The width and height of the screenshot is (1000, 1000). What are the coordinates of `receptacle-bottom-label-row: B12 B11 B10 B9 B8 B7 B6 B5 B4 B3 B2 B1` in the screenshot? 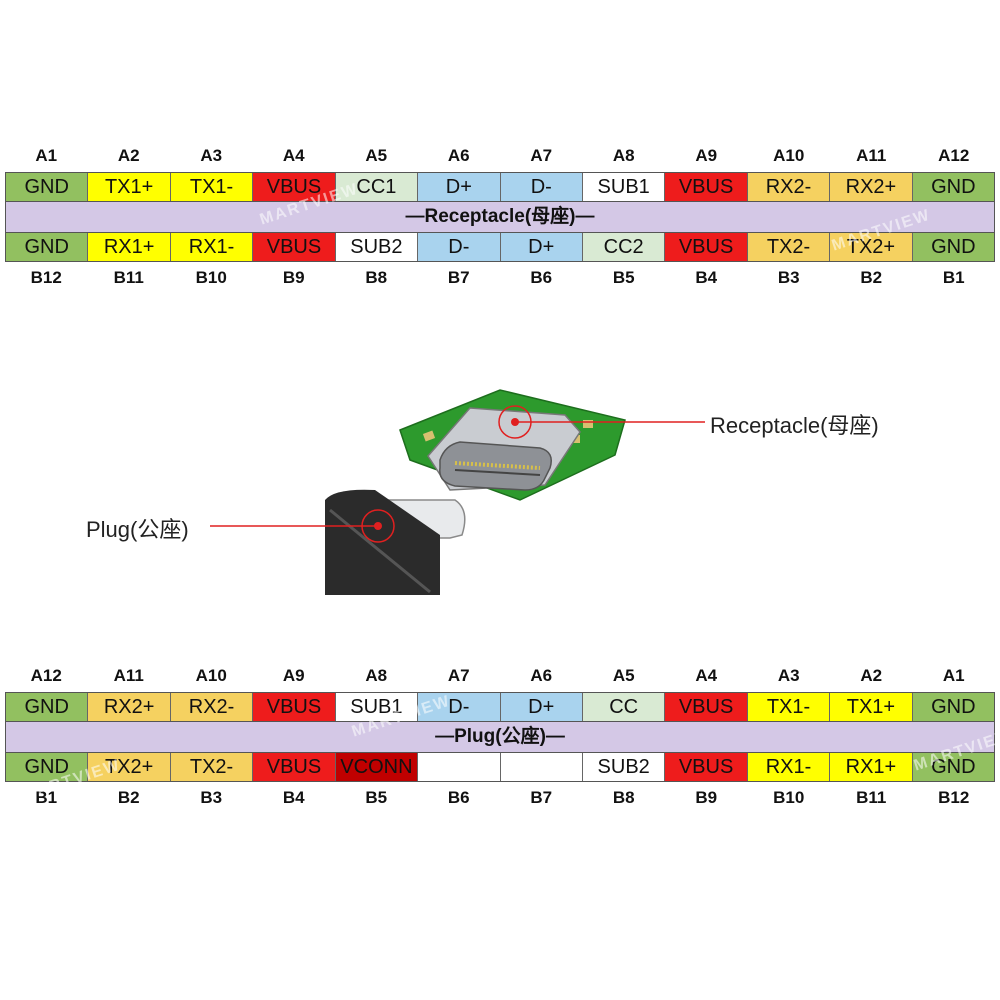 It's located at (500, 278).